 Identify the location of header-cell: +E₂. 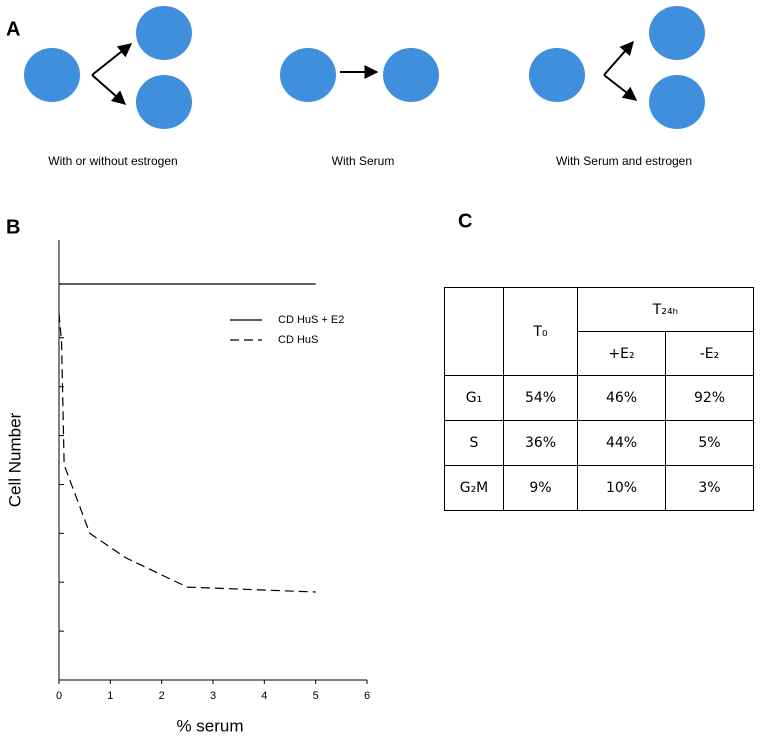
(621, 353).